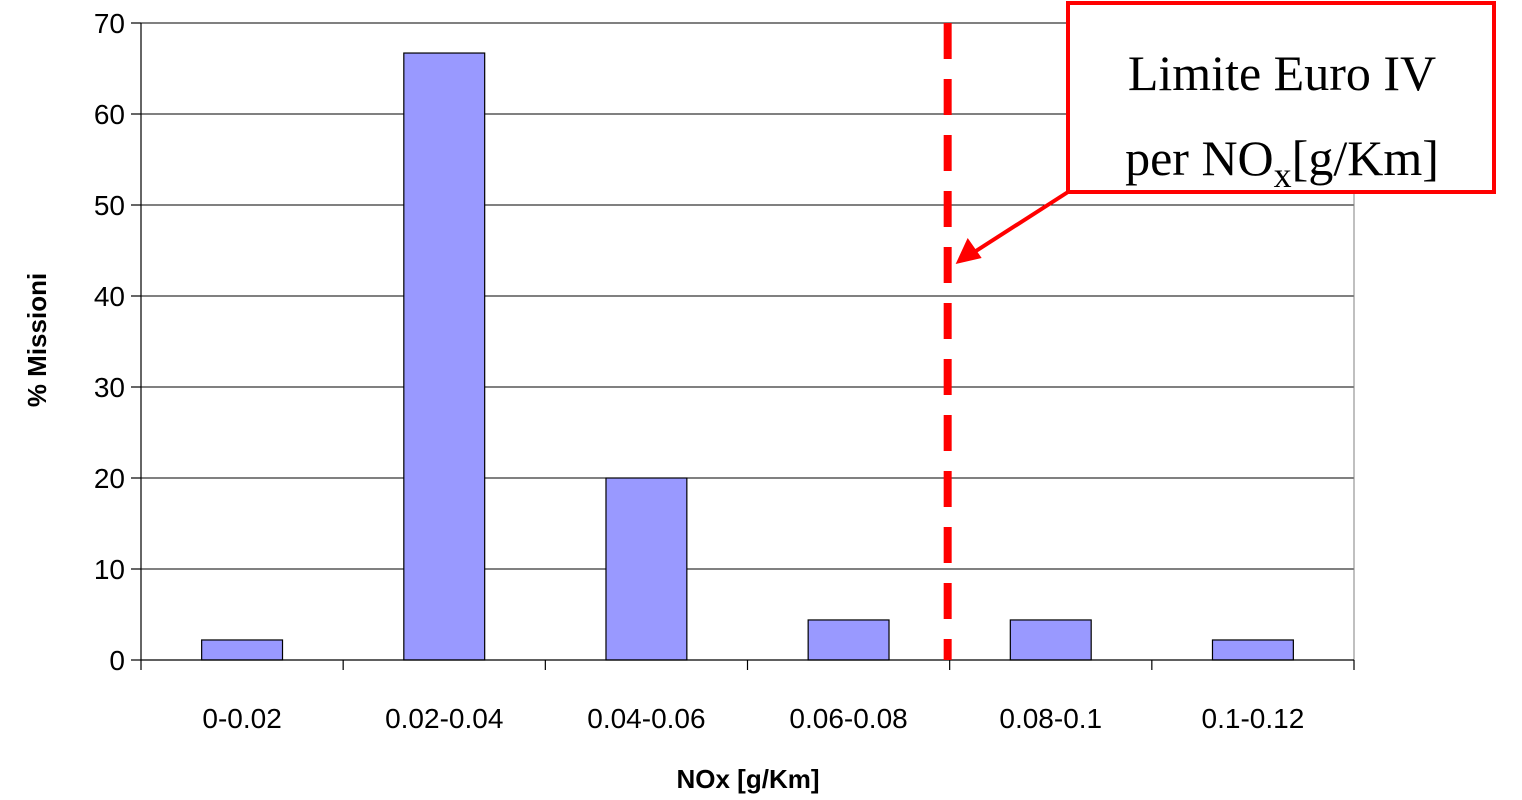 This screenshot has width=1522, height=800. Describe the element at coordinates (37, 340) in the screenshot. I see `y-axis-title: % Missioni` at that location.